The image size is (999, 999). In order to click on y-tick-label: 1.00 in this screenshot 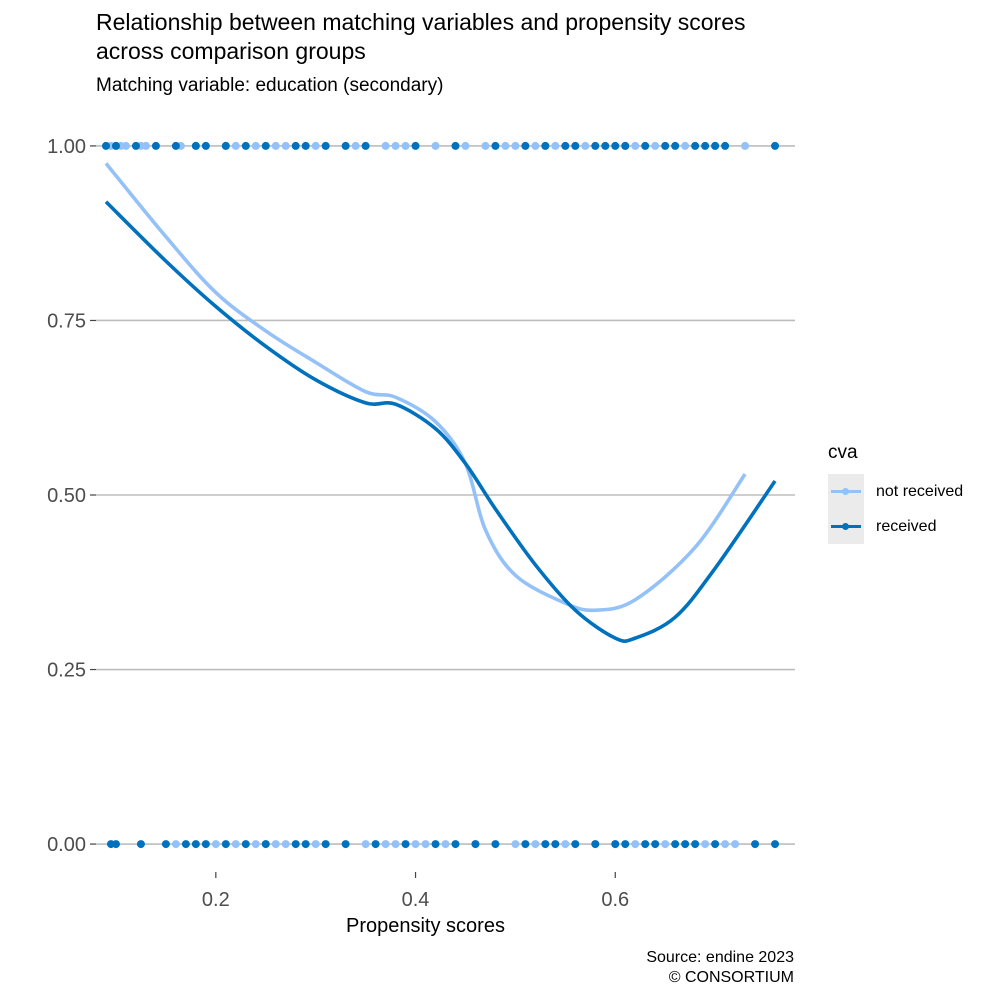, I will do `click(66, 147)`.